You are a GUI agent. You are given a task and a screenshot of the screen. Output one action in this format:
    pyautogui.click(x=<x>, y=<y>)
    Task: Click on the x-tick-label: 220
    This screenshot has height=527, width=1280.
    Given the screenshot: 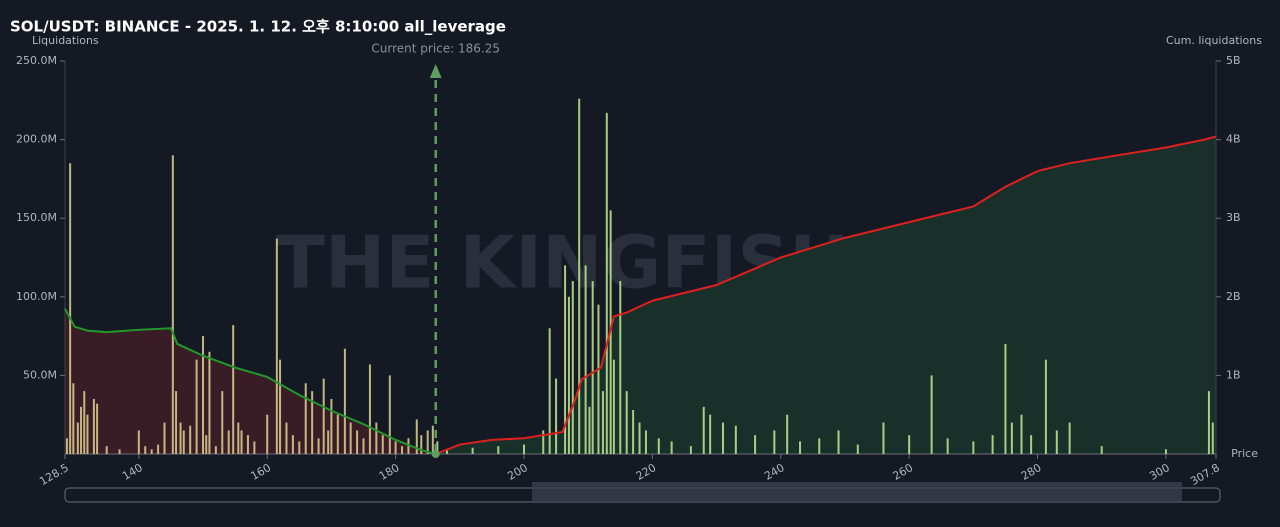 What is the action you would take?
    pyautogui.click(x=646, y=472)
    